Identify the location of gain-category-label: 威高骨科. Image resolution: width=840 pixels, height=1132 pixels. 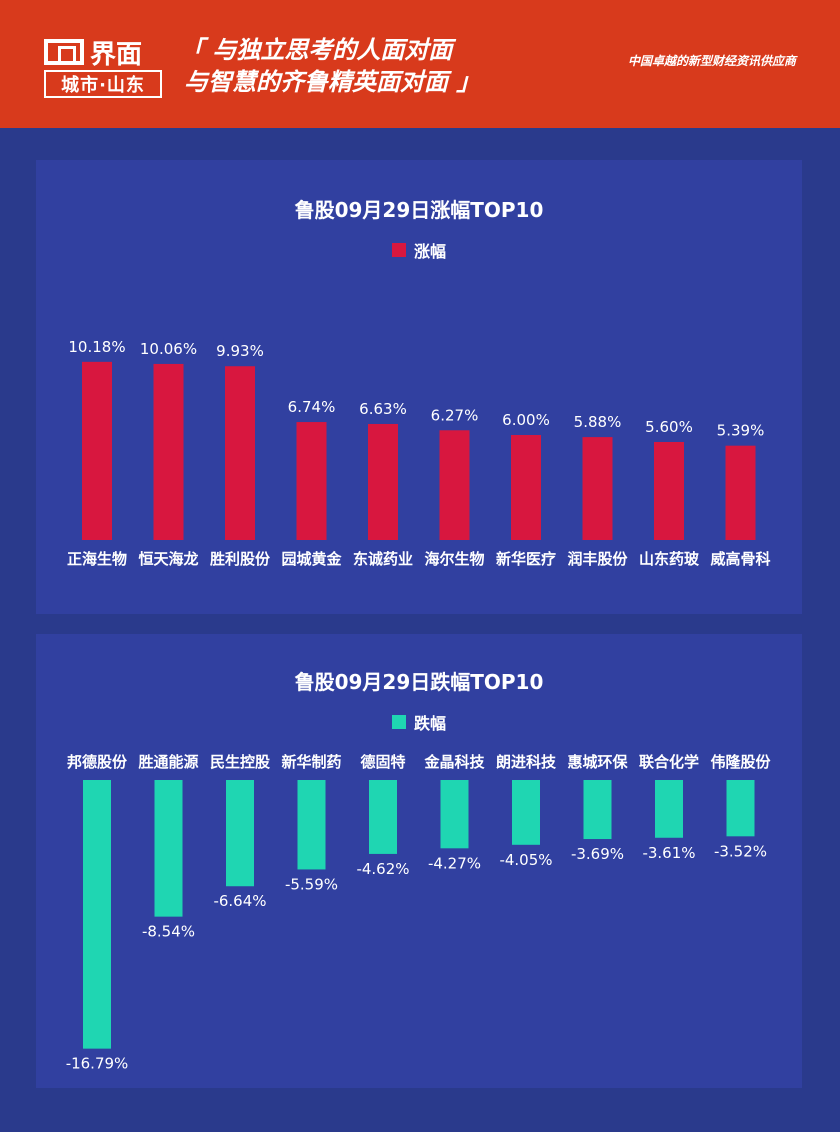
(740, 559).